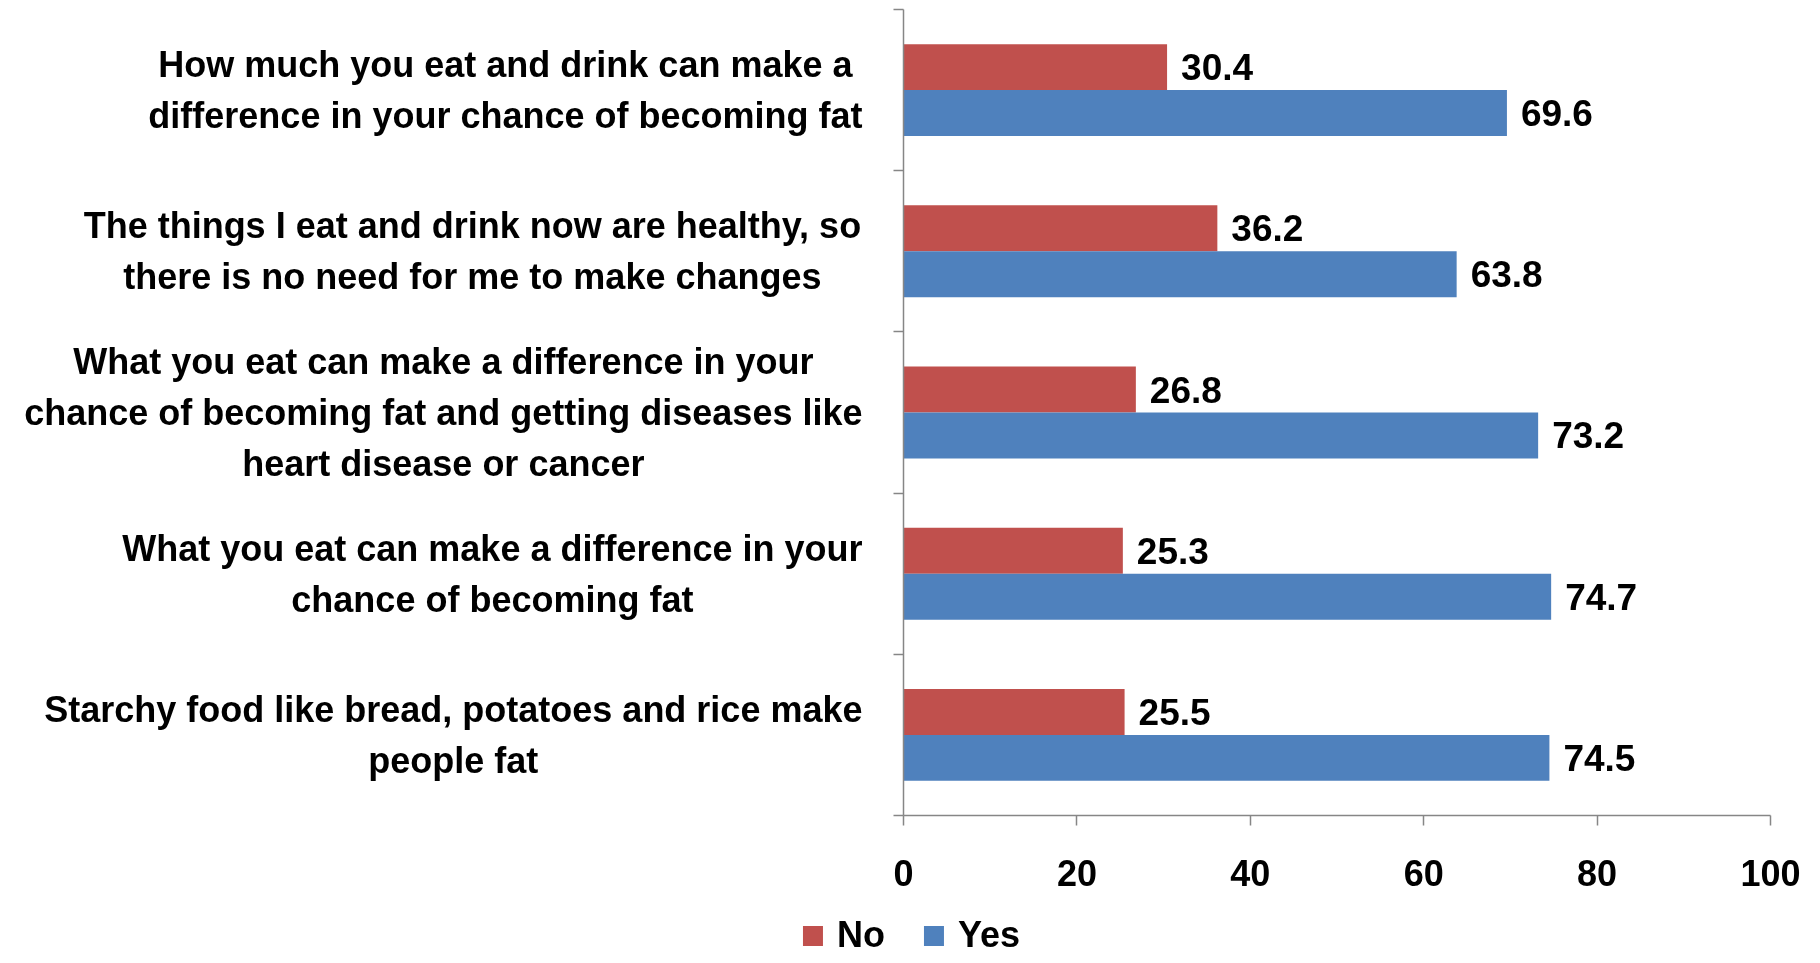  What do you see at coordinates (1770, 873) in the screenshot?
I see `x-tick-label: 100` at bounding box center [1770, 873].